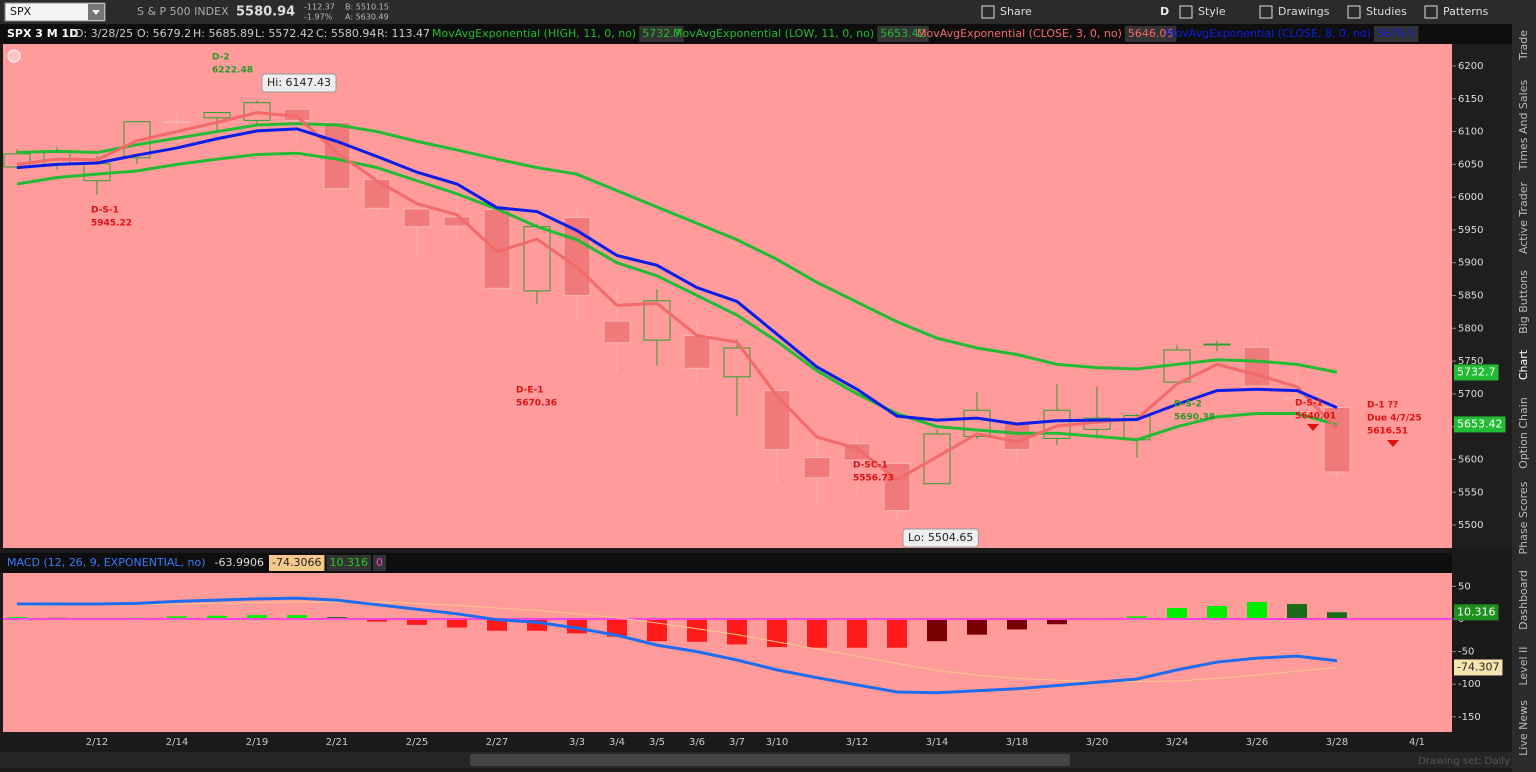 Image resolution: width=1536 pixels, height=772 pixels. What do you see at coordinates (1194, 418) in the screenshot?
I see `signal-value: 5690.38` at bounding box center [1194, 418].